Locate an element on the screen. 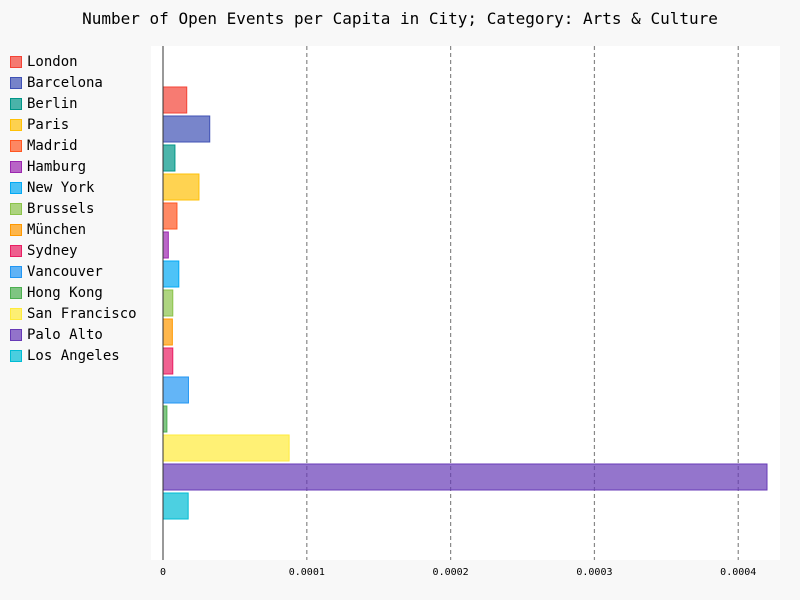 This screenshot has height=600, width=800. legend-label: London is located at coordinates (52, 62).